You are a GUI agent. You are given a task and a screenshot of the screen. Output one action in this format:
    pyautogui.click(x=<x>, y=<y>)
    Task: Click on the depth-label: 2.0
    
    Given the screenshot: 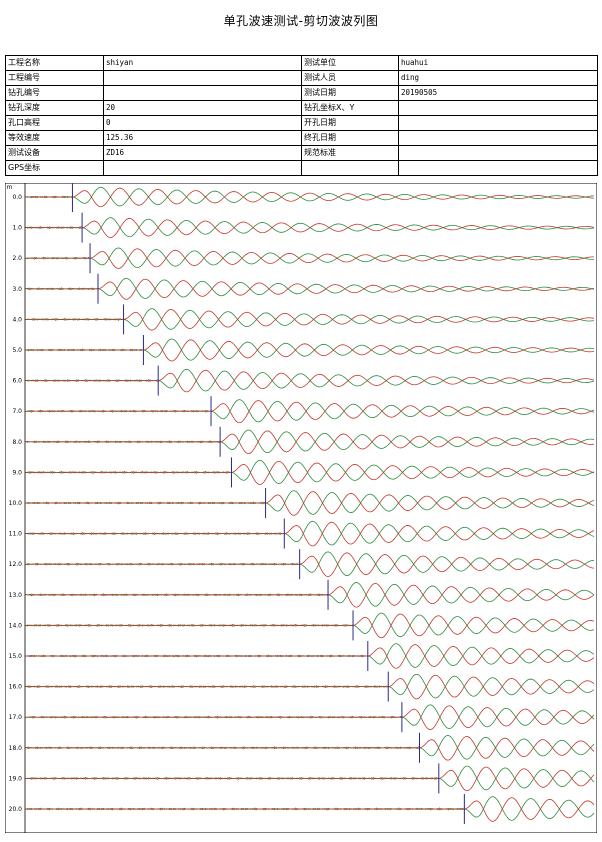 What is the action you would take?
    pyautogui.click(x=17, y=258)
    